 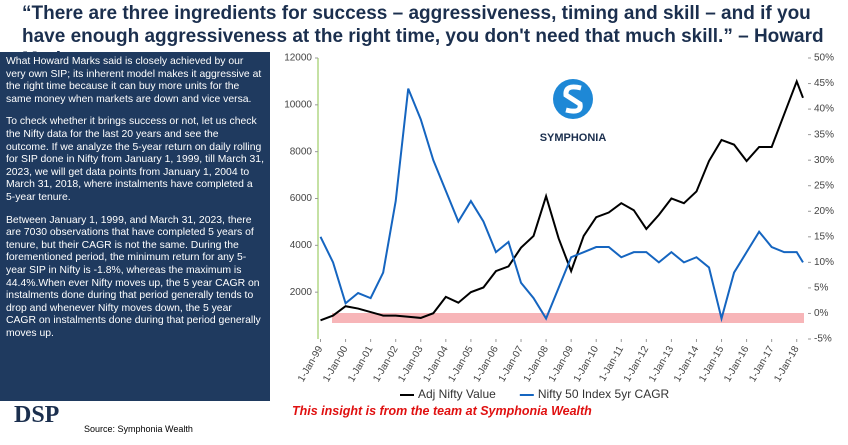 I want to click on y2-tick-label: 0%, so click(x=821, y=313).